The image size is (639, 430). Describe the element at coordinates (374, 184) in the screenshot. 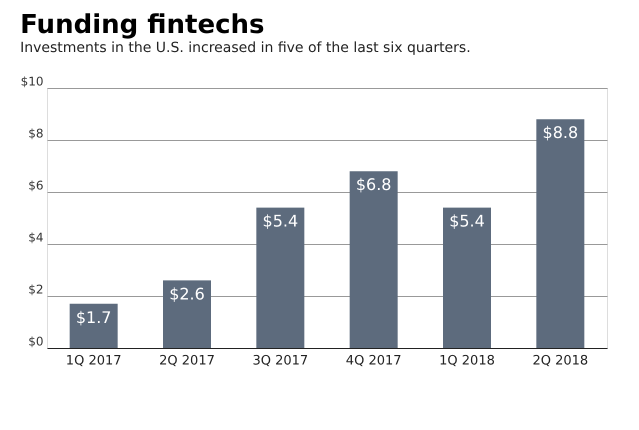

I see `data-label: $6.8` at that location.